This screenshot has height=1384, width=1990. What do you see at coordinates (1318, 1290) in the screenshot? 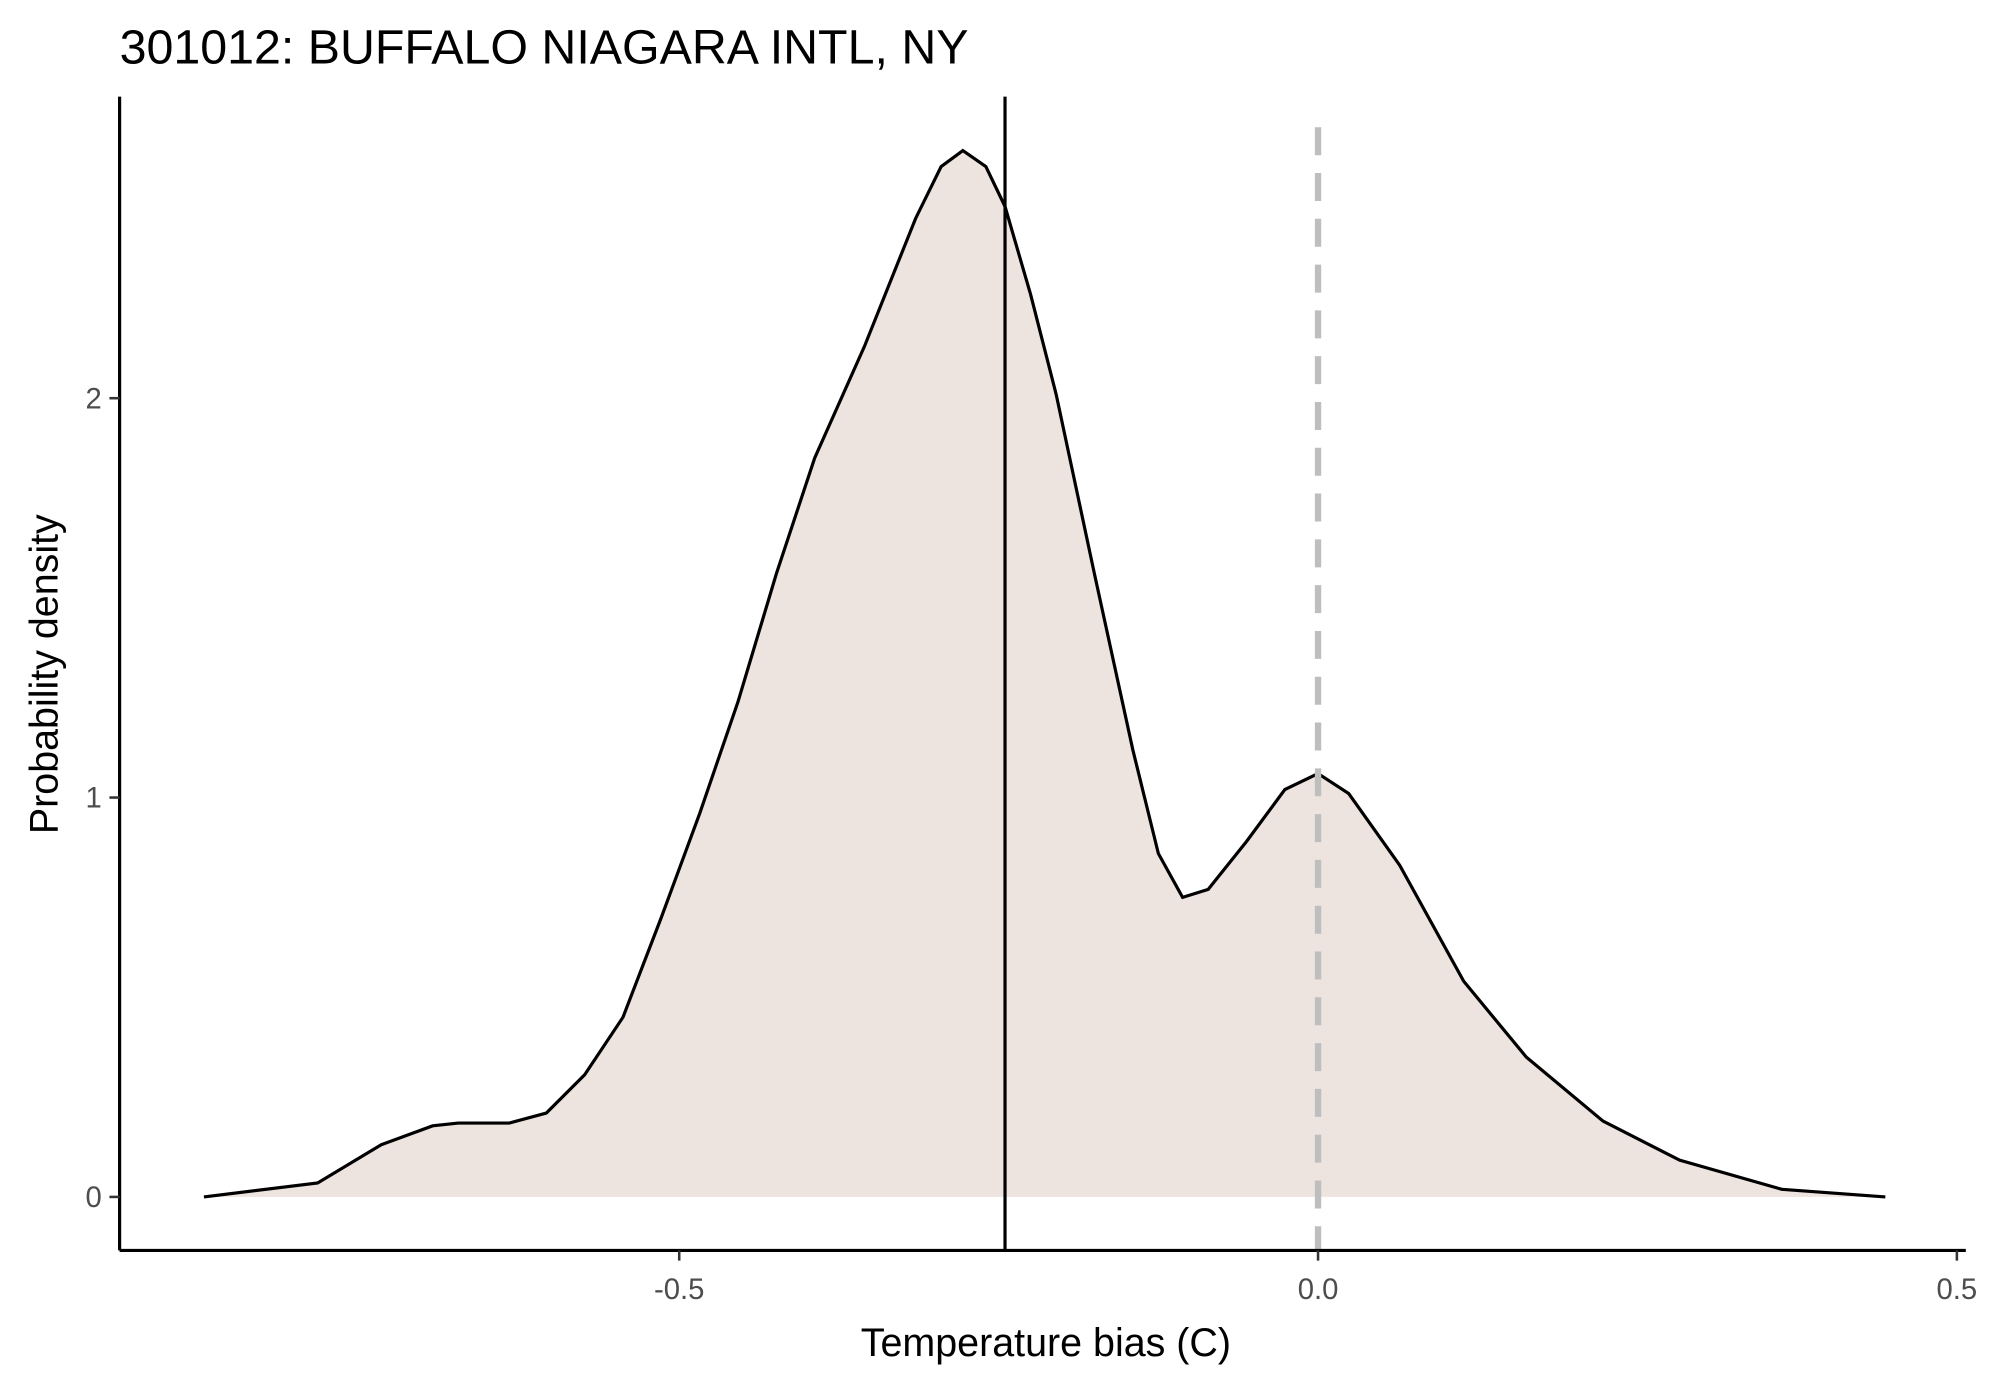
I see `x-tick-label: 0.0` at bounding box center [1318, 1290].